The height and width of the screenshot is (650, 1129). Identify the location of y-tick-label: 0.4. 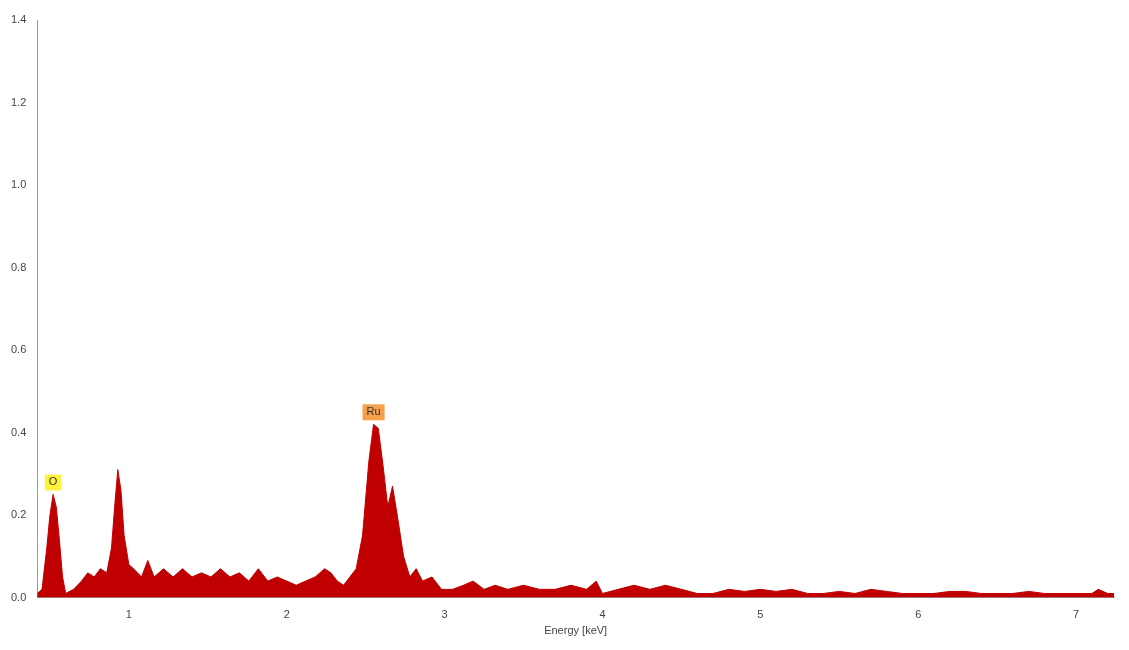
(18, 431).